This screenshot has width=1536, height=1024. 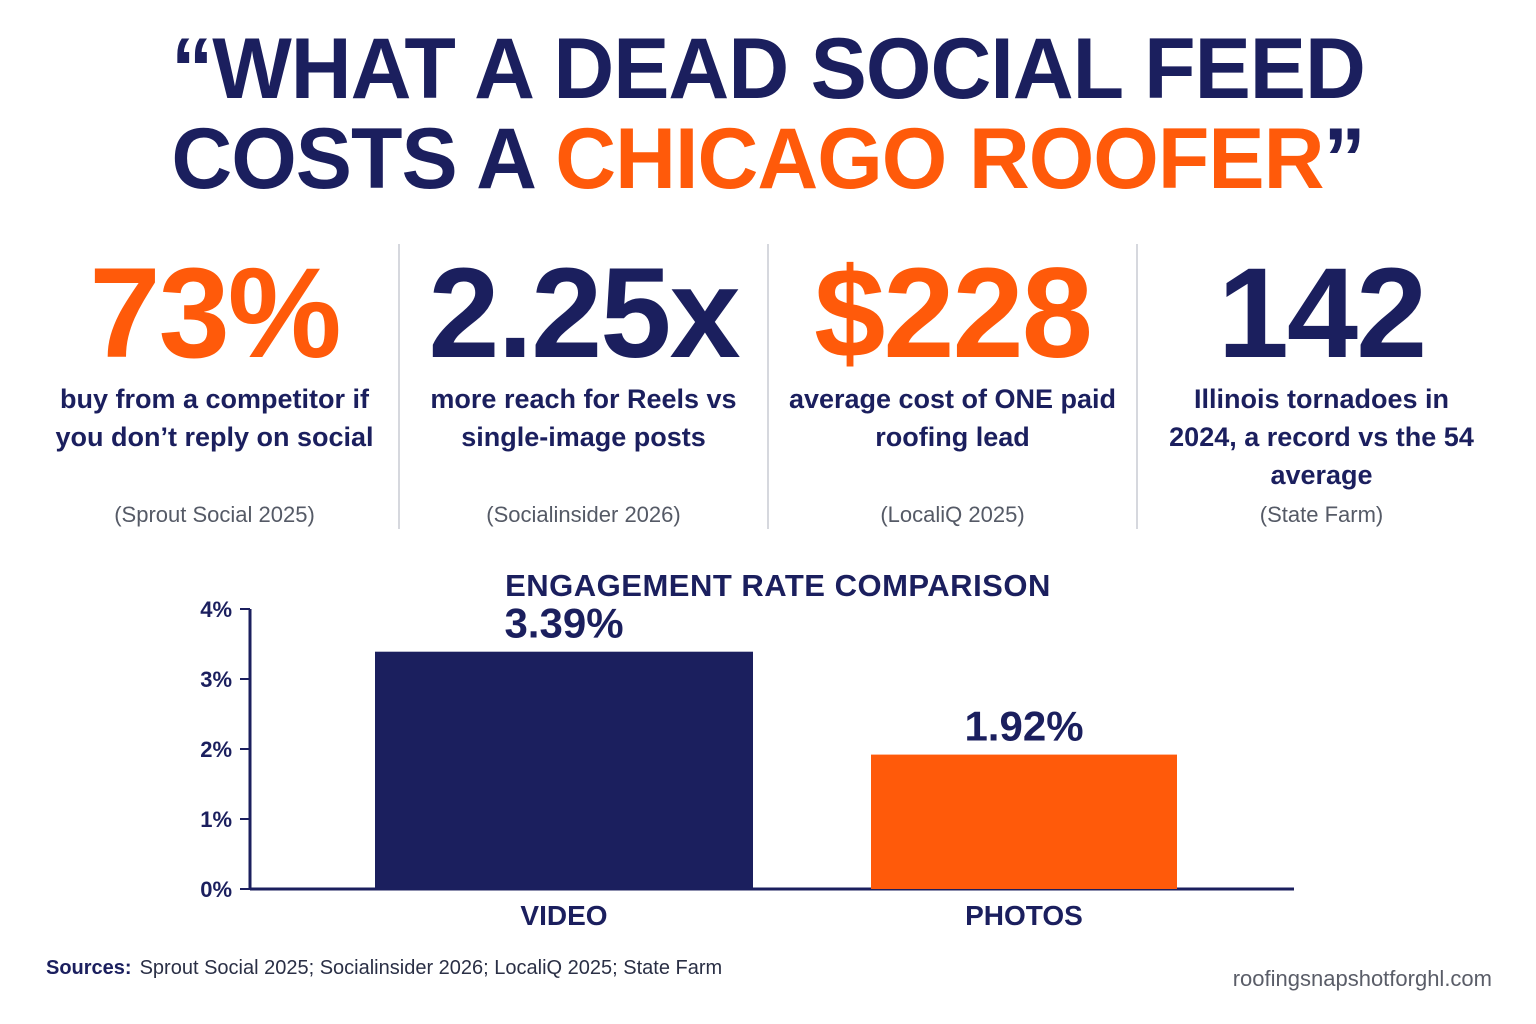 What do you see at coordinates (216, 679) in the screenshot?
I see `y-tick-label: 3%` at bounding box center [216, 679].